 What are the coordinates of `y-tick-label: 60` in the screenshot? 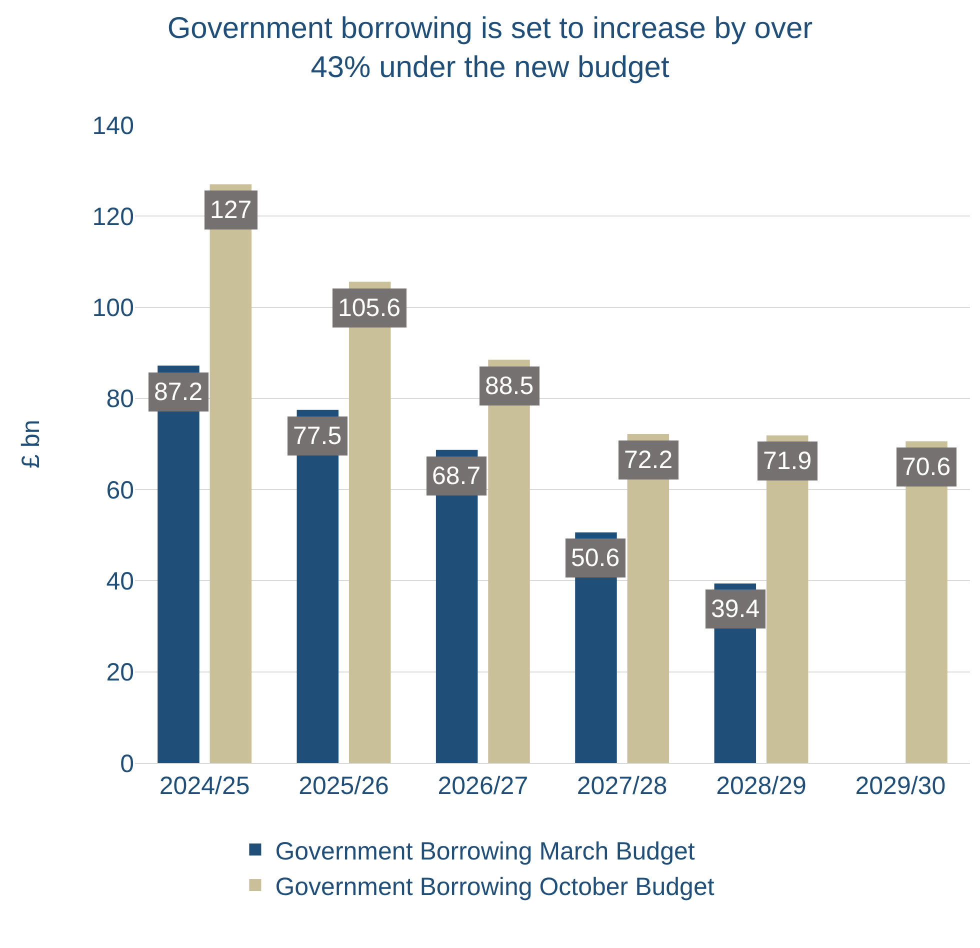 It's located at (120, 490).